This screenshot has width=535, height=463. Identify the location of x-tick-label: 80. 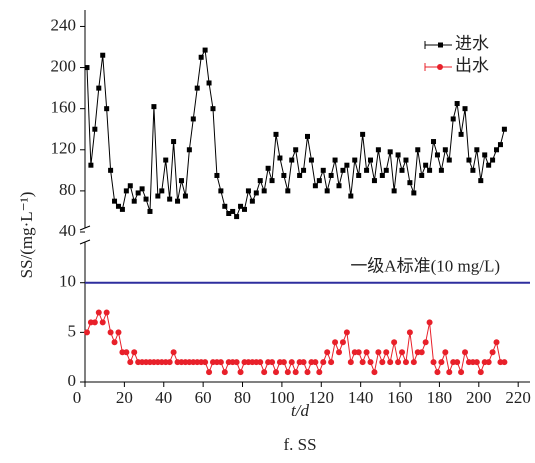
(242, 397).